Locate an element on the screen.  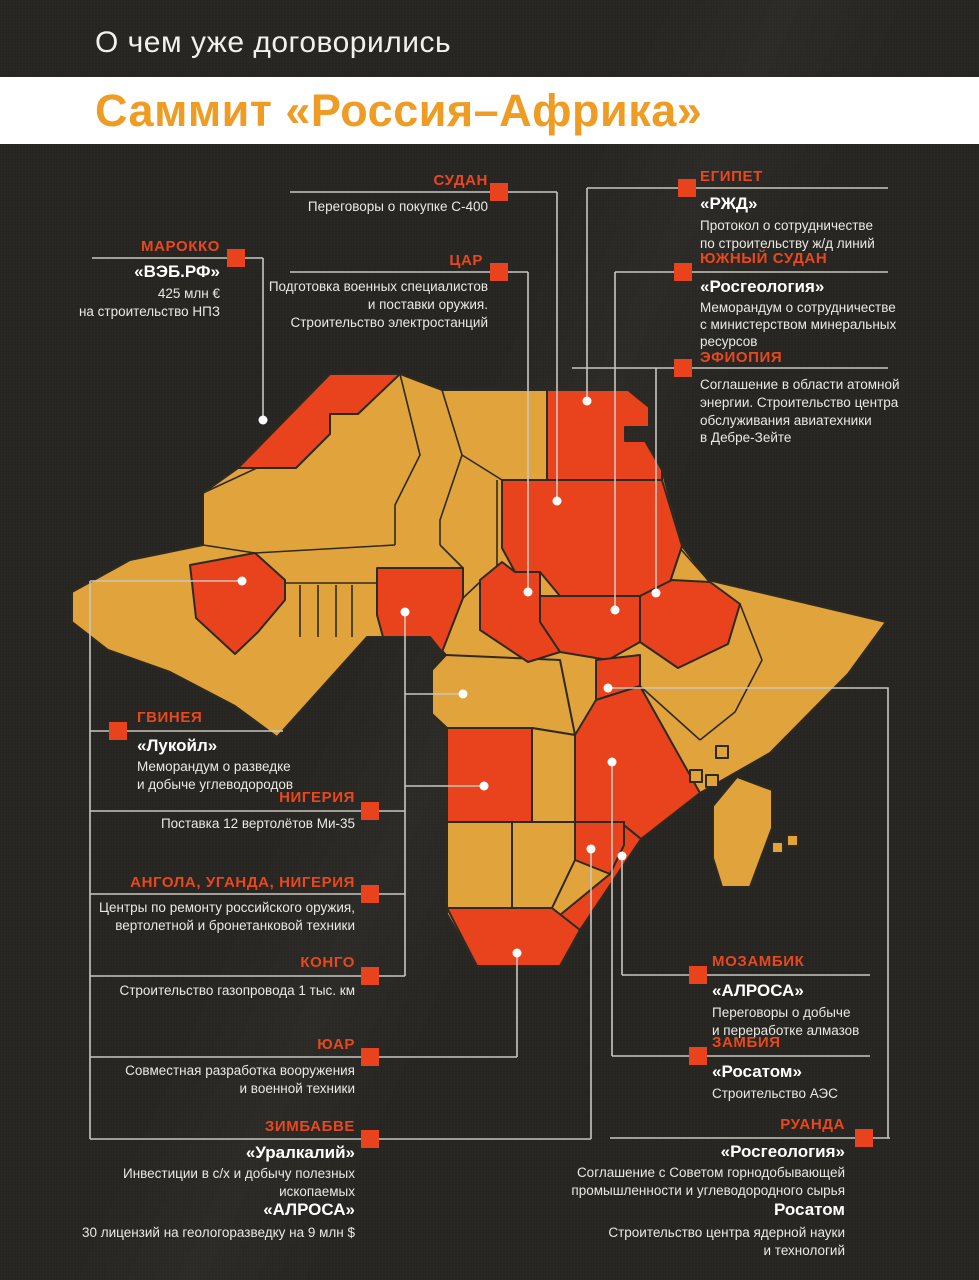
callout-guinea-country: ГВИНЕЯ is located at coordinates (170, 717).